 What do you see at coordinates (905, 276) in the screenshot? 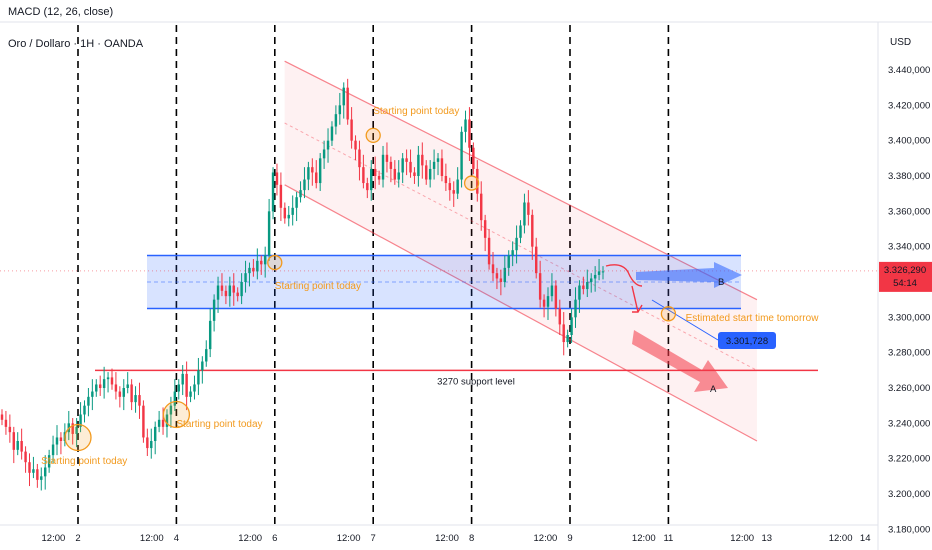
I see `current-price-badge` at bounding box center [905, 276].